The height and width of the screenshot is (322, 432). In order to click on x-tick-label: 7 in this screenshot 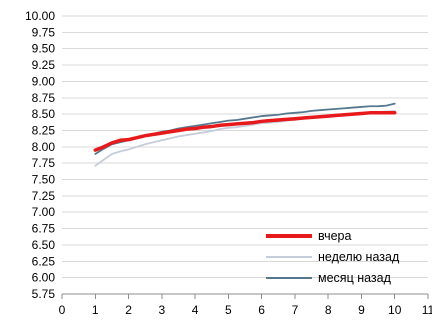, I will do `click(295, 310)`.